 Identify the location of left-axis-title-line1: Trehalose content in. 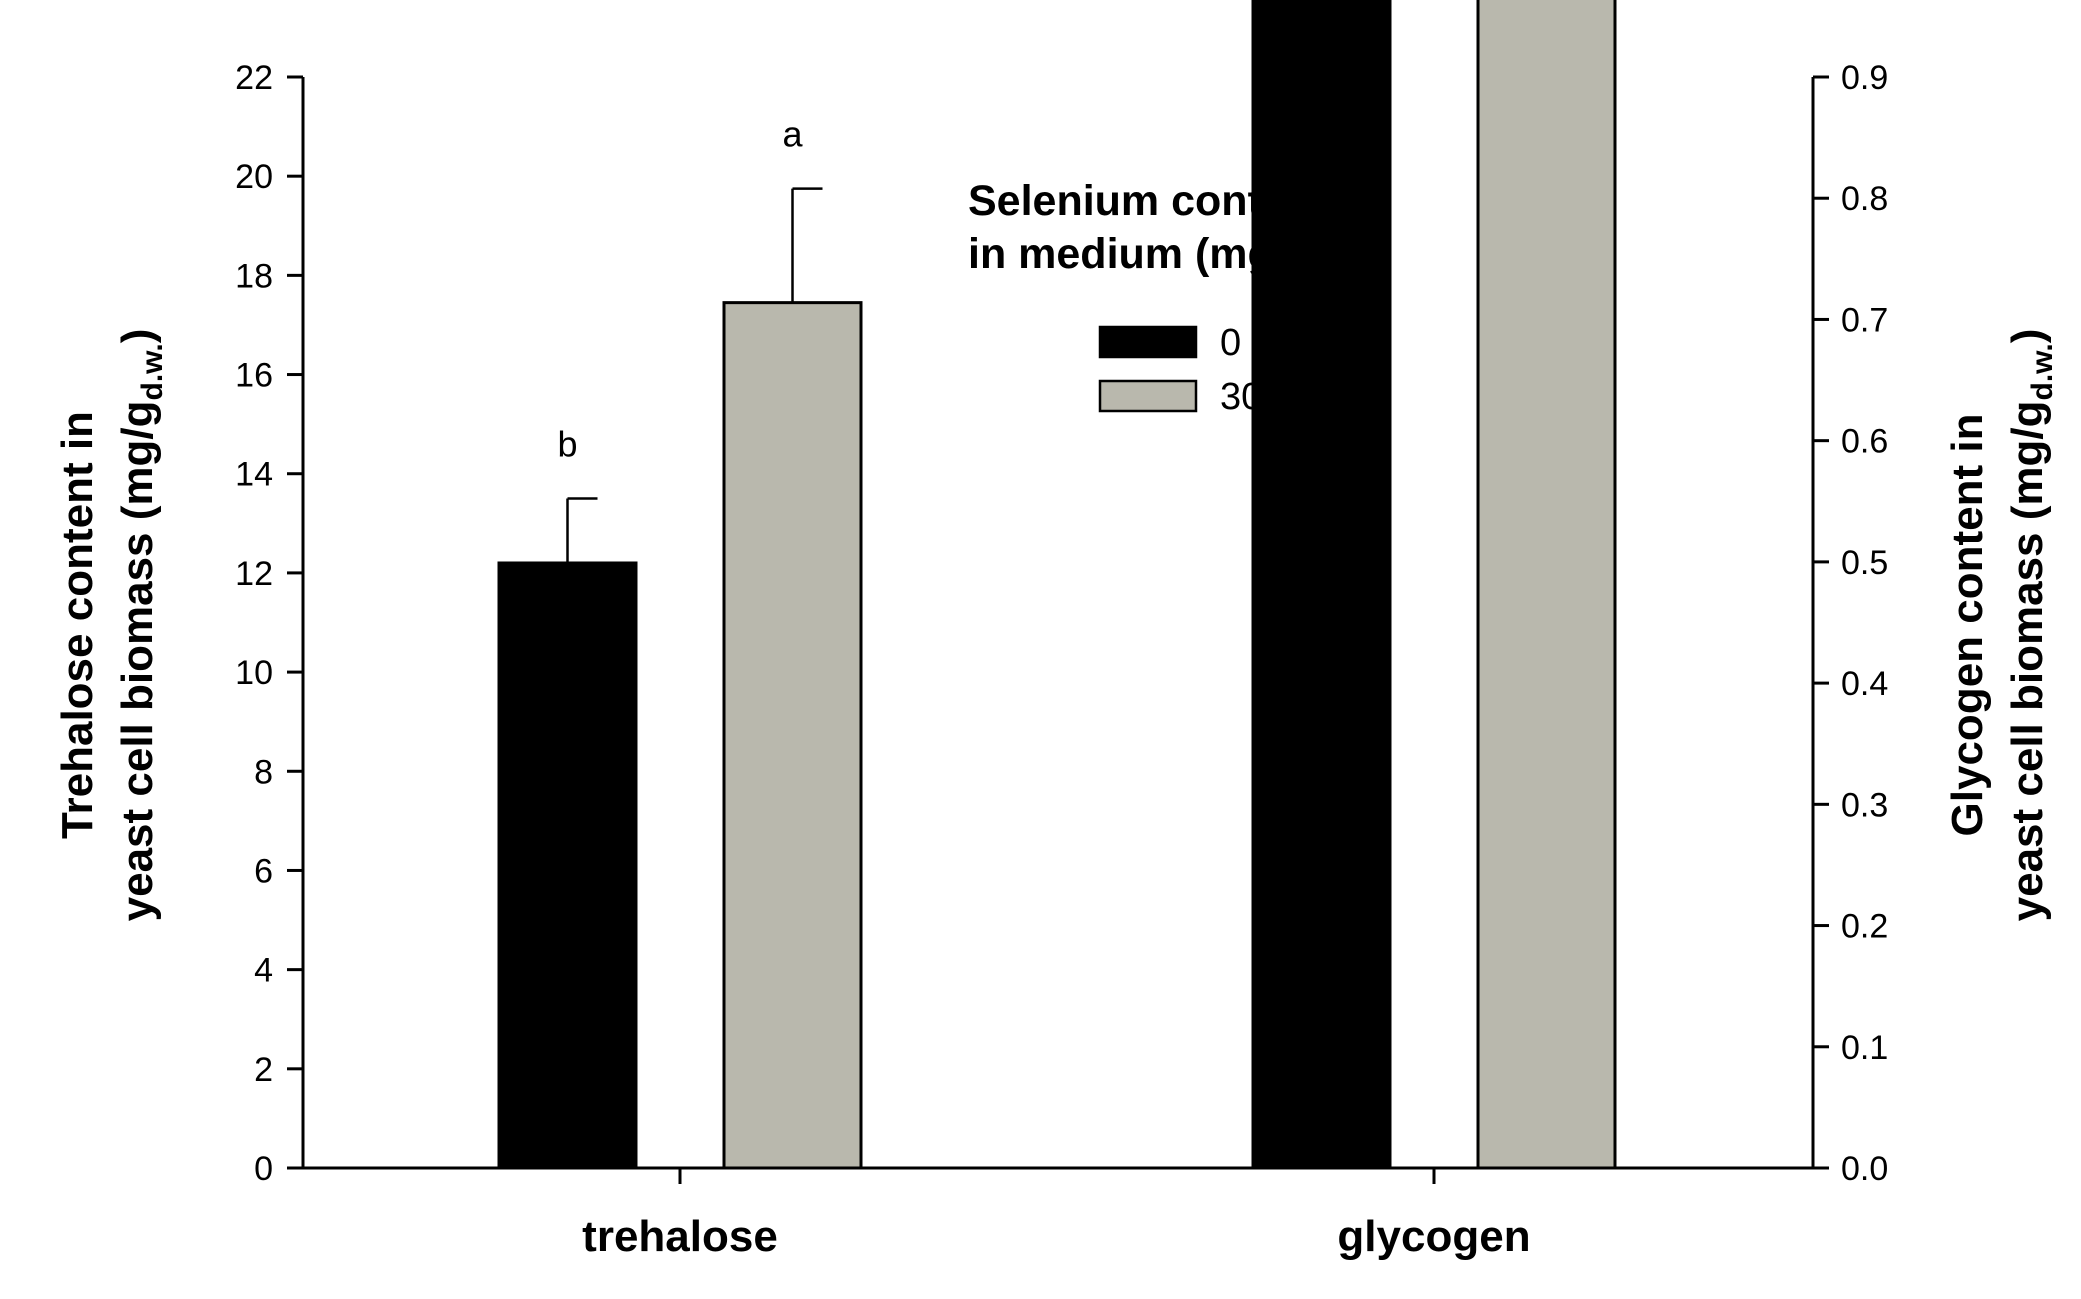
(77, 625).